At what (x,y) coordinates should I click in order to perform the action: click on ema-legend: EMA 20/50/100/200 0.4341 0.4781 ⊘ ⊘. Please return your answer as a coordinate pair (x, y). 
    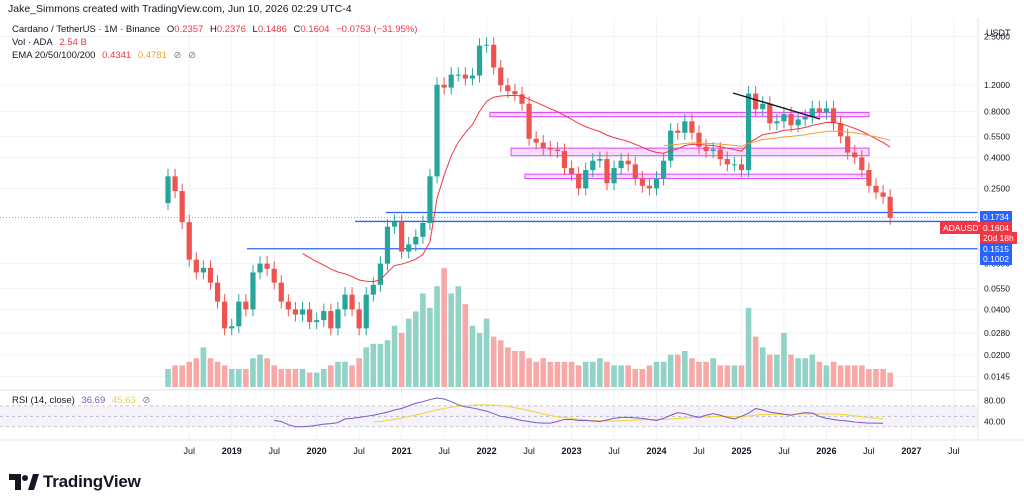
    Looking at the image, I should click on (106, 55).